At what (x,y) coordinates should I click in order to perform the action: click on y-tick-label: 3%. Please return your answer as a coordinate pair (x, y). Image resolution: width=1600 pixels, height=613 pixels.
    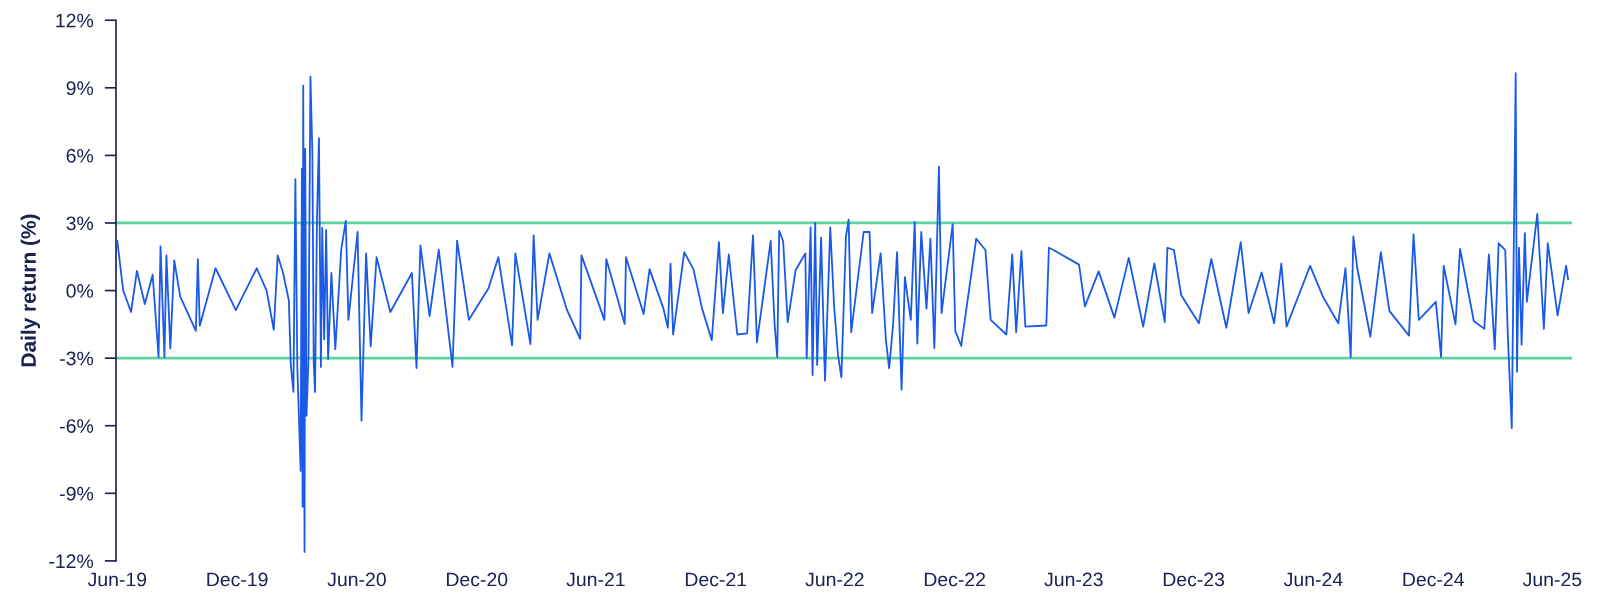
    Looking at the image, I should click on (80, 223).